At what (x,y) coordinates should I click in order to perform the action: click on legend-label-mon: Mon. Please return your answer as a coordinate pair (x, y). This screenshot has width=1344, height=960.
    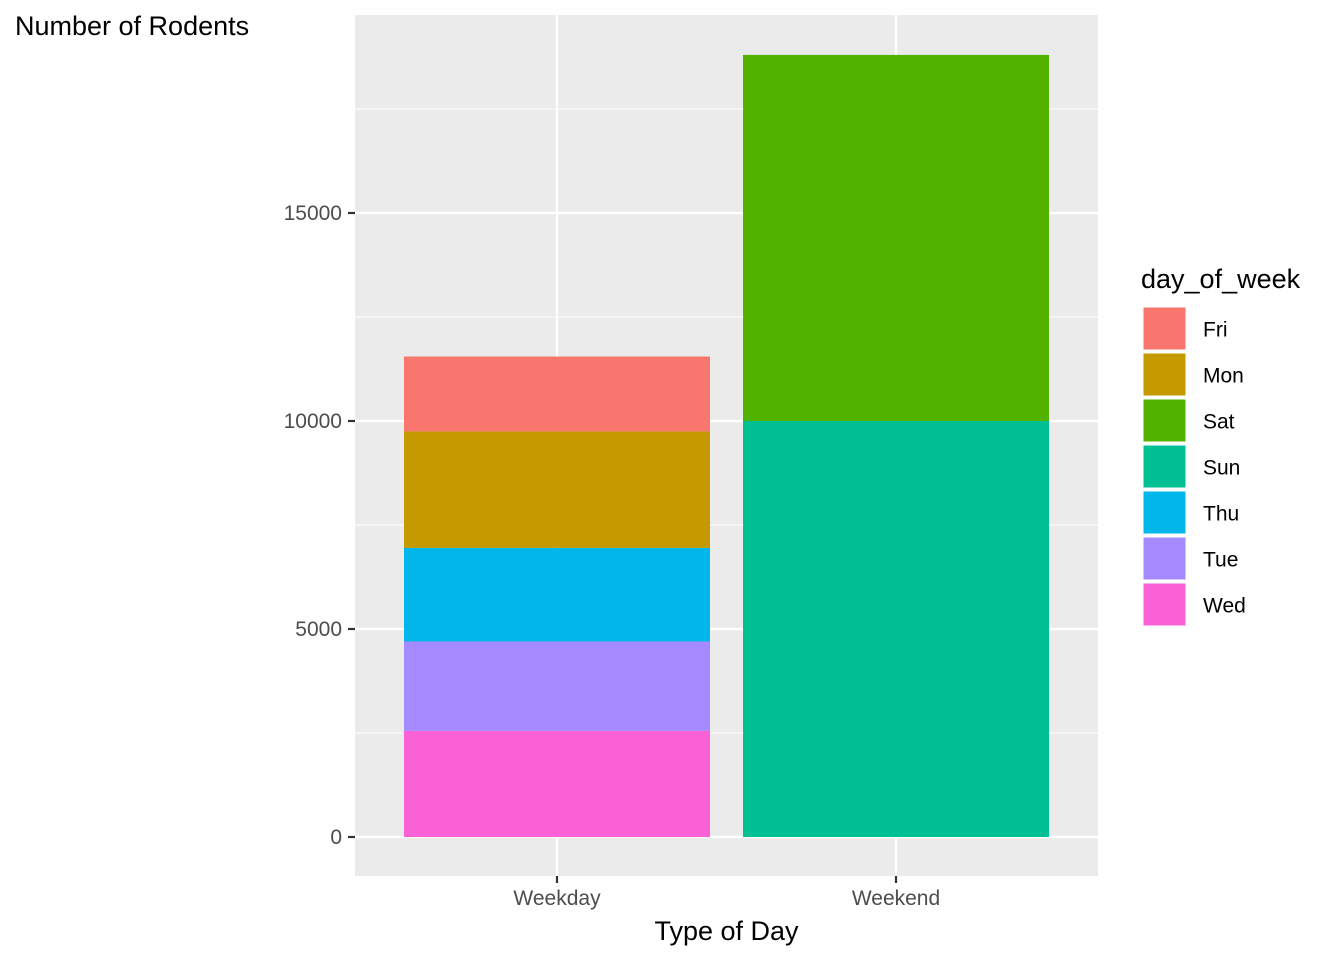
    Looking at the image, I should click on (1223, 376).